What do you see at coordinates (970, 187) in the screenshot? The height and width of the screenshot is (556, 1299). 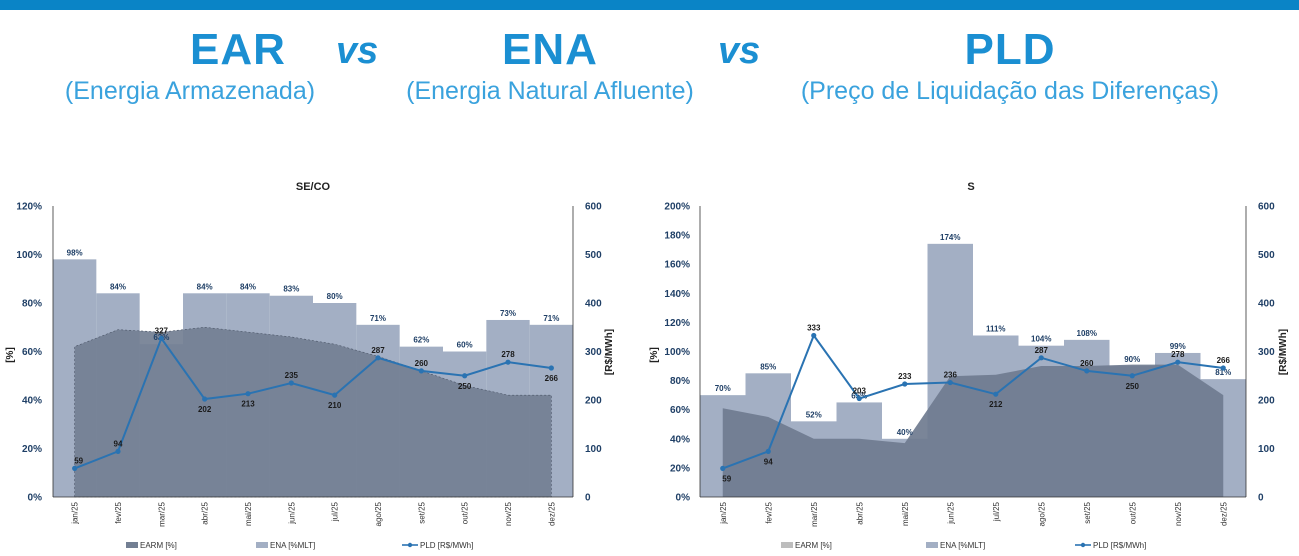 I see `chart-s-title: S` at bounding box center [970, 187].